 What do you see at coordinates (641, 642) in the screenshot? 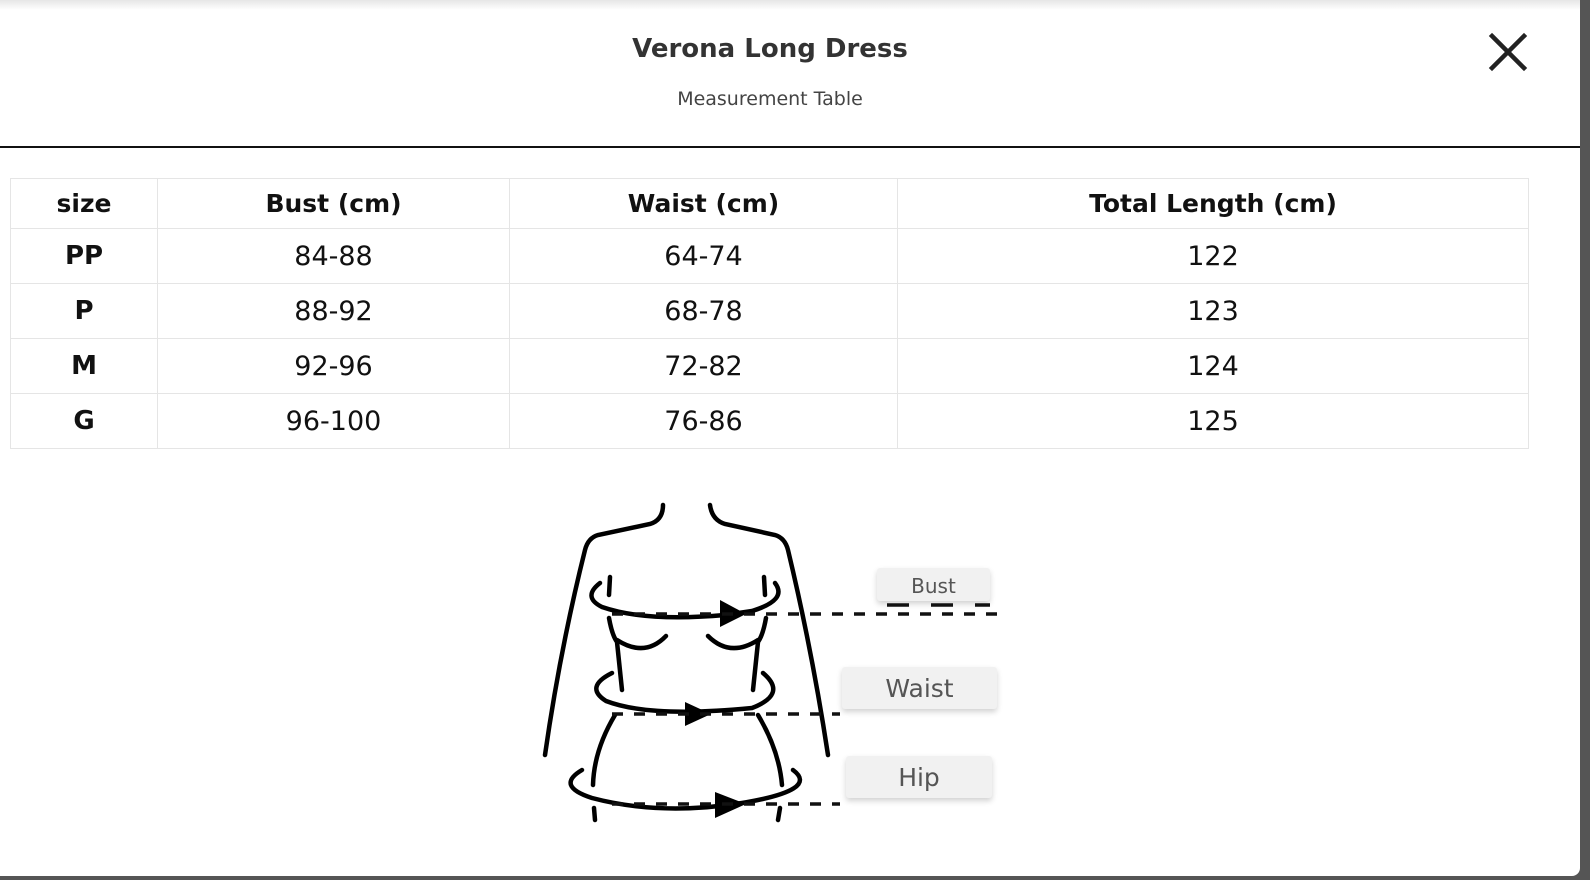
I see `left-cup` at bounding box center [641, 642].